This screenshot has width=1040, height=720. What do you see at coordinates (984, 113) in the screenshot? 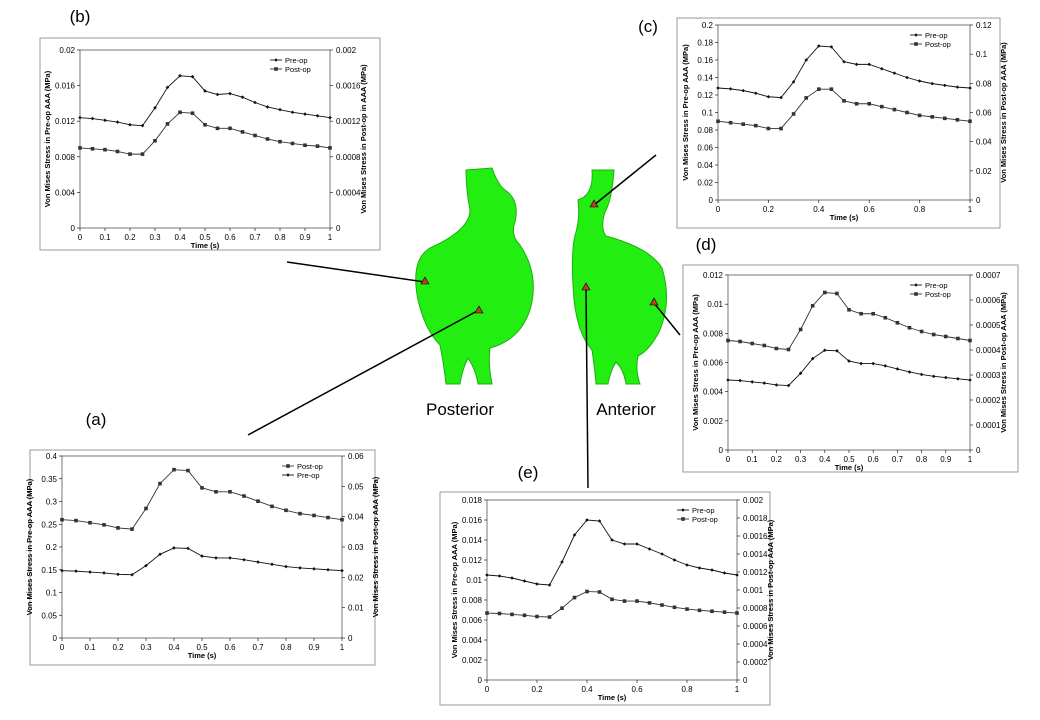
I see `y2-tick-label: 0.06` at bounding box center [984, 113].